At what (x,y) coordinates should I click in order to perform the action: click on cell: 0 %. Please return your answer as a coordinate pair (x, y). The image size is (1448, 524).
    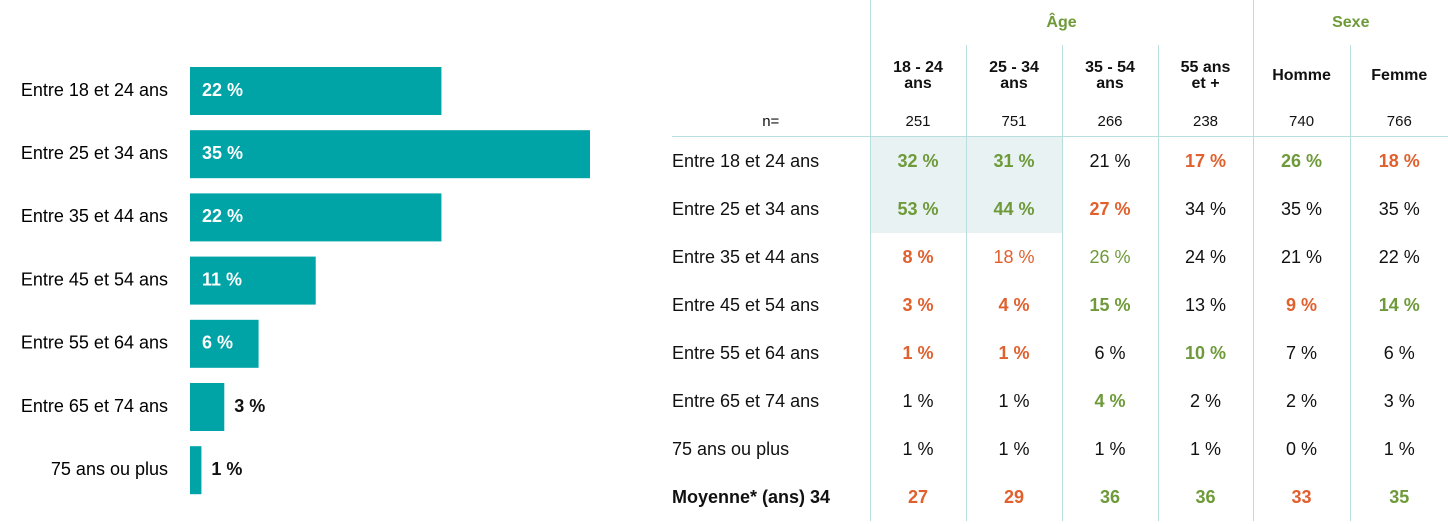
    Looking at the image, I should click on (1301, 449).